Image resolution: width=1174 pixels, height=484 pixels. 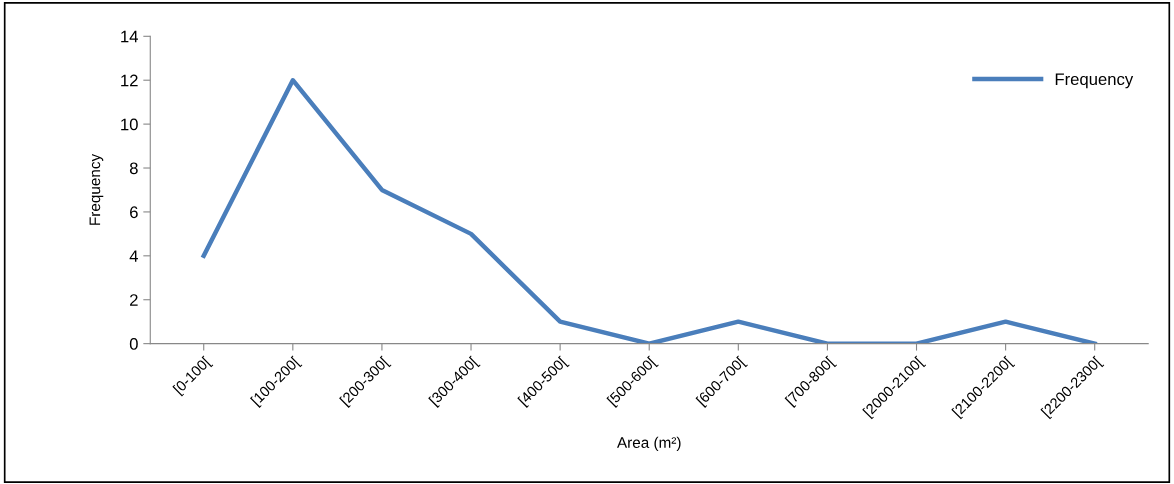 I want to click on y-tick-label: 0, so click(x=133, y=344).